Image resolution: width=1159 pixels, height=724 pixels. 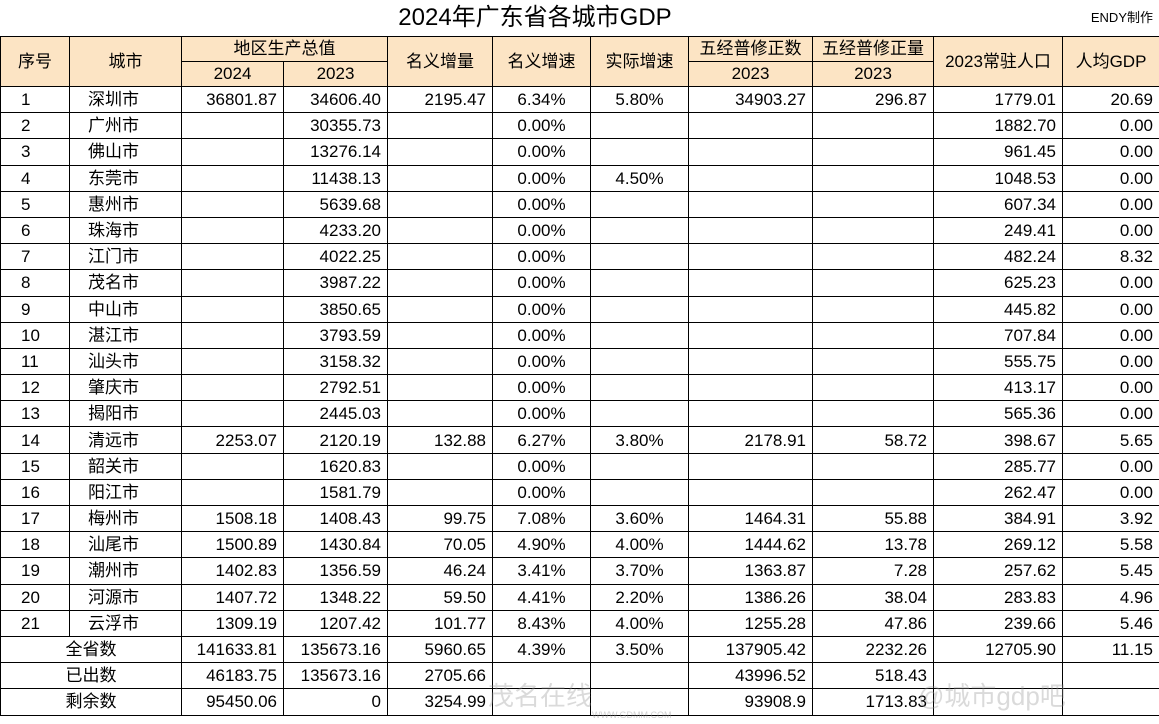 I want to click on summary-cell-revised-amount: 1713.83, so click(x=873, y=702).